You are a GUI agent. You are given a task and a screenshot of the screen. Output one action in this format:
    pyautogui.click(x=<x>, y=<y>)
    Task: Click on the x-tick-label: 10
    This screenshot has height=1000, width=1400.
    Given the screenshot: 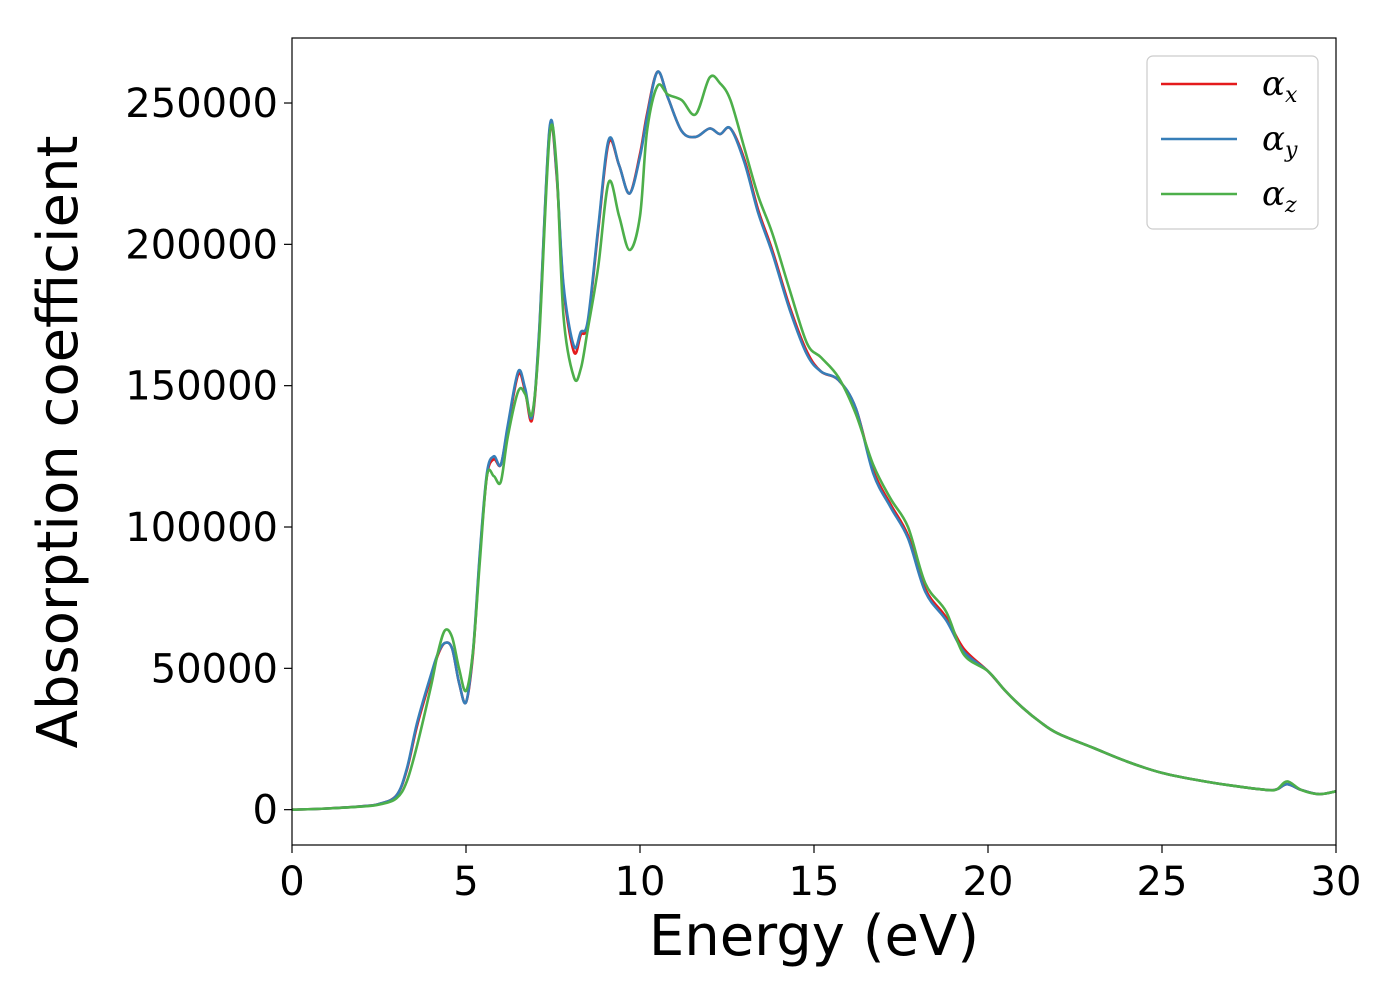 What is the action you would take?
    pyautogui.click(x=640, y=882)
    